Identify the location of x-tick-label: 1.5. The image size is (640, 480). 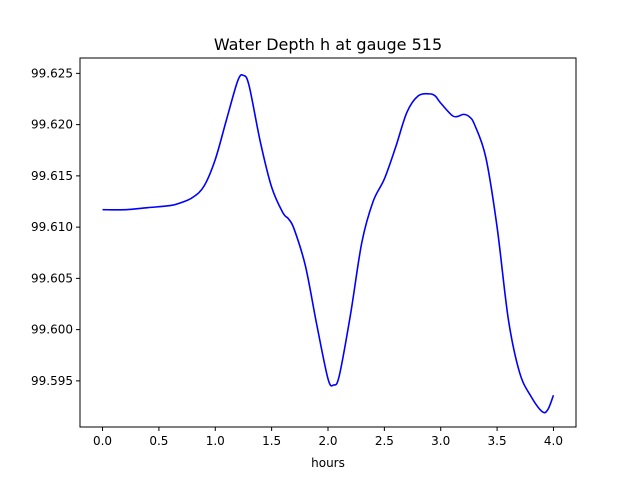
(271, 441).